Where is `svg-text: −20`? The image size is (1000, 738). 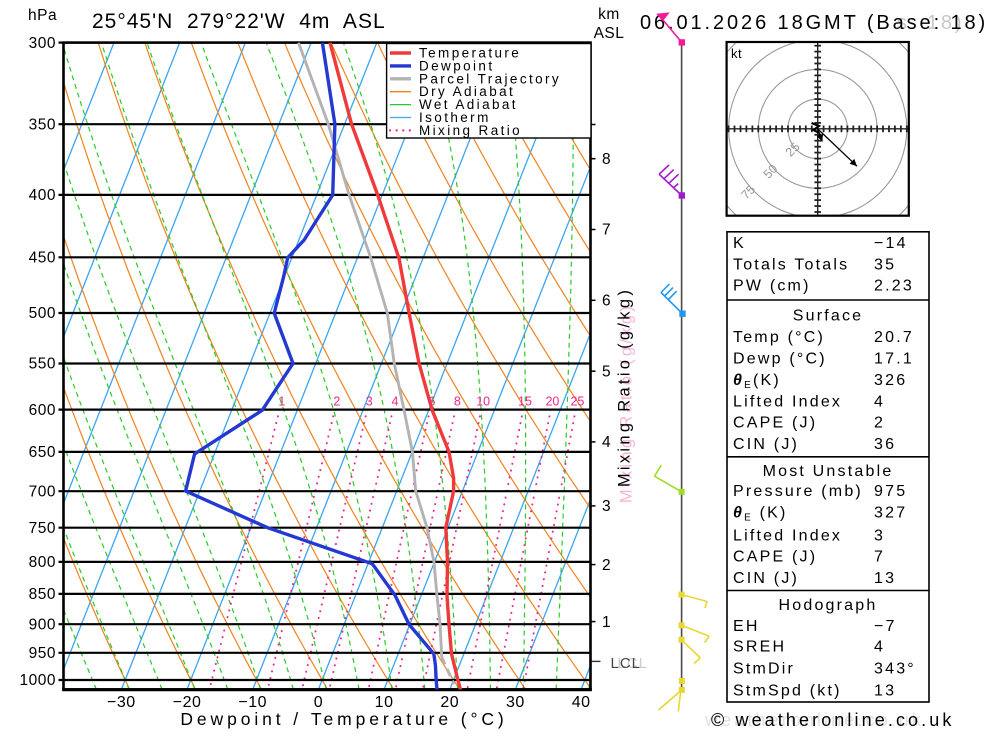 svg-text: −20 is located at coordinates (187, 702).